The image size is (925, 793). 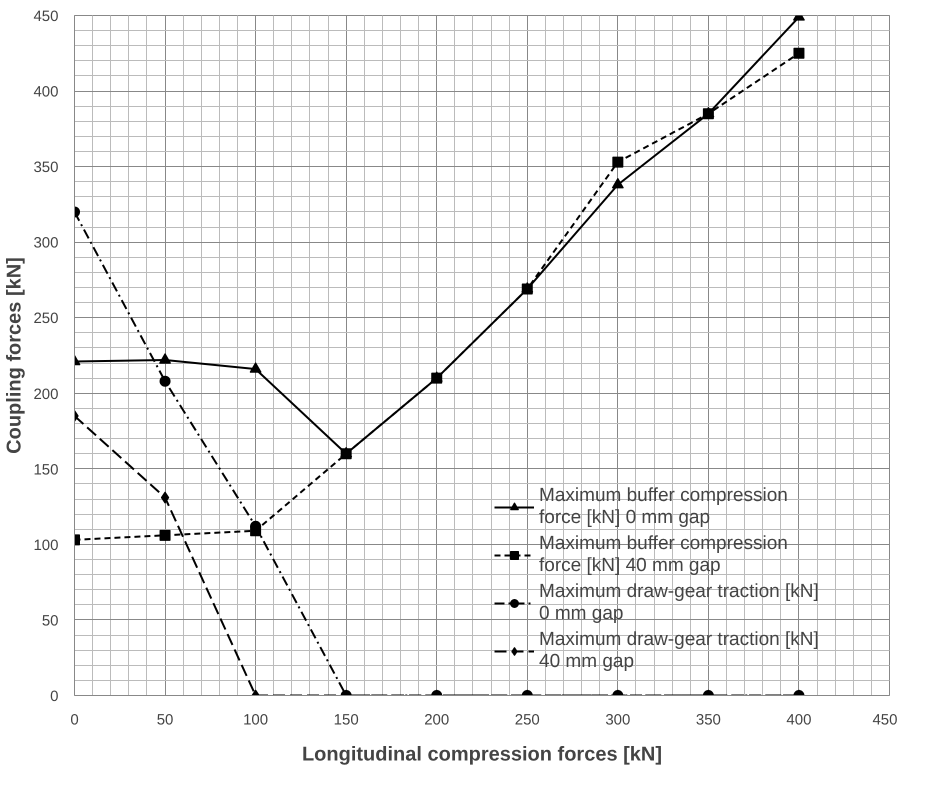 I want to click on x-tick-label: 300, so click(x=617, y=720).